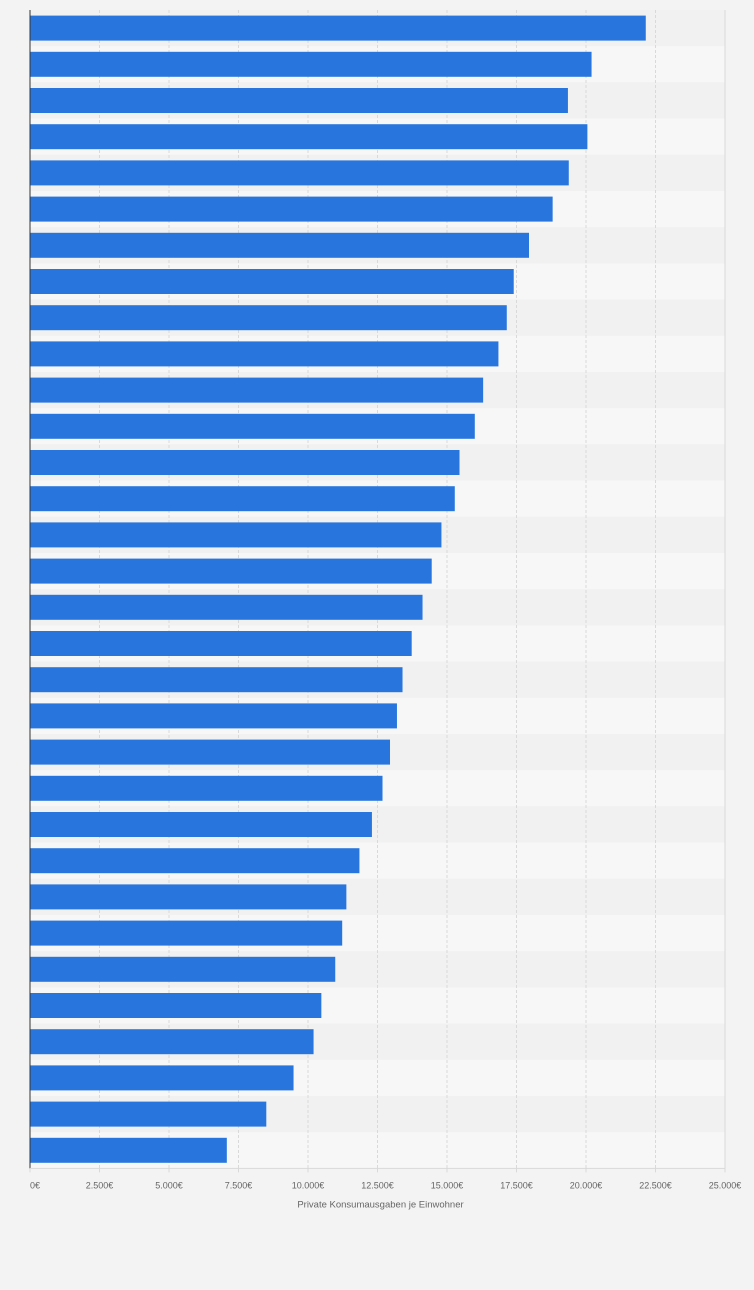 The height and width of the screenshot is (1290, 754). Describe the element at coordinates (725, 1185) in the screenshot. I see `x-tick-label: 25.000€` at that location.